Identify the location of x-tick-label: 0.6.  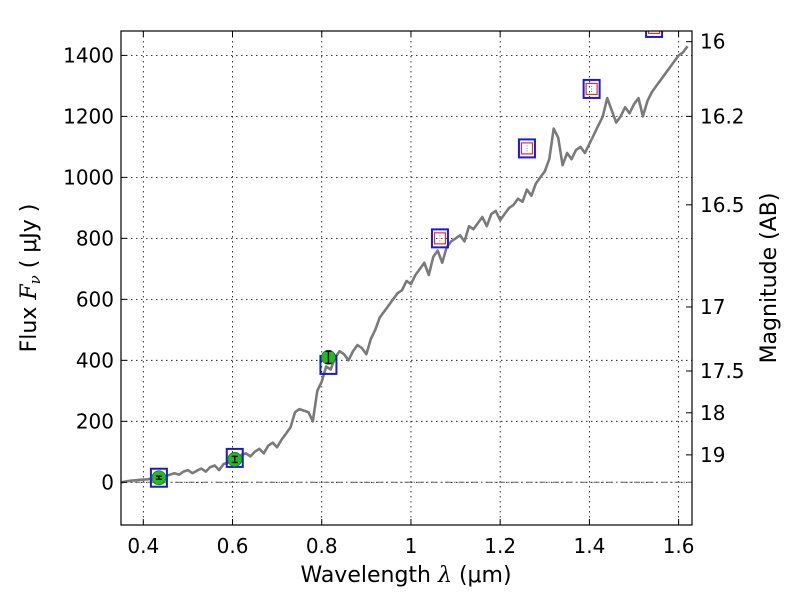
(233, 546).